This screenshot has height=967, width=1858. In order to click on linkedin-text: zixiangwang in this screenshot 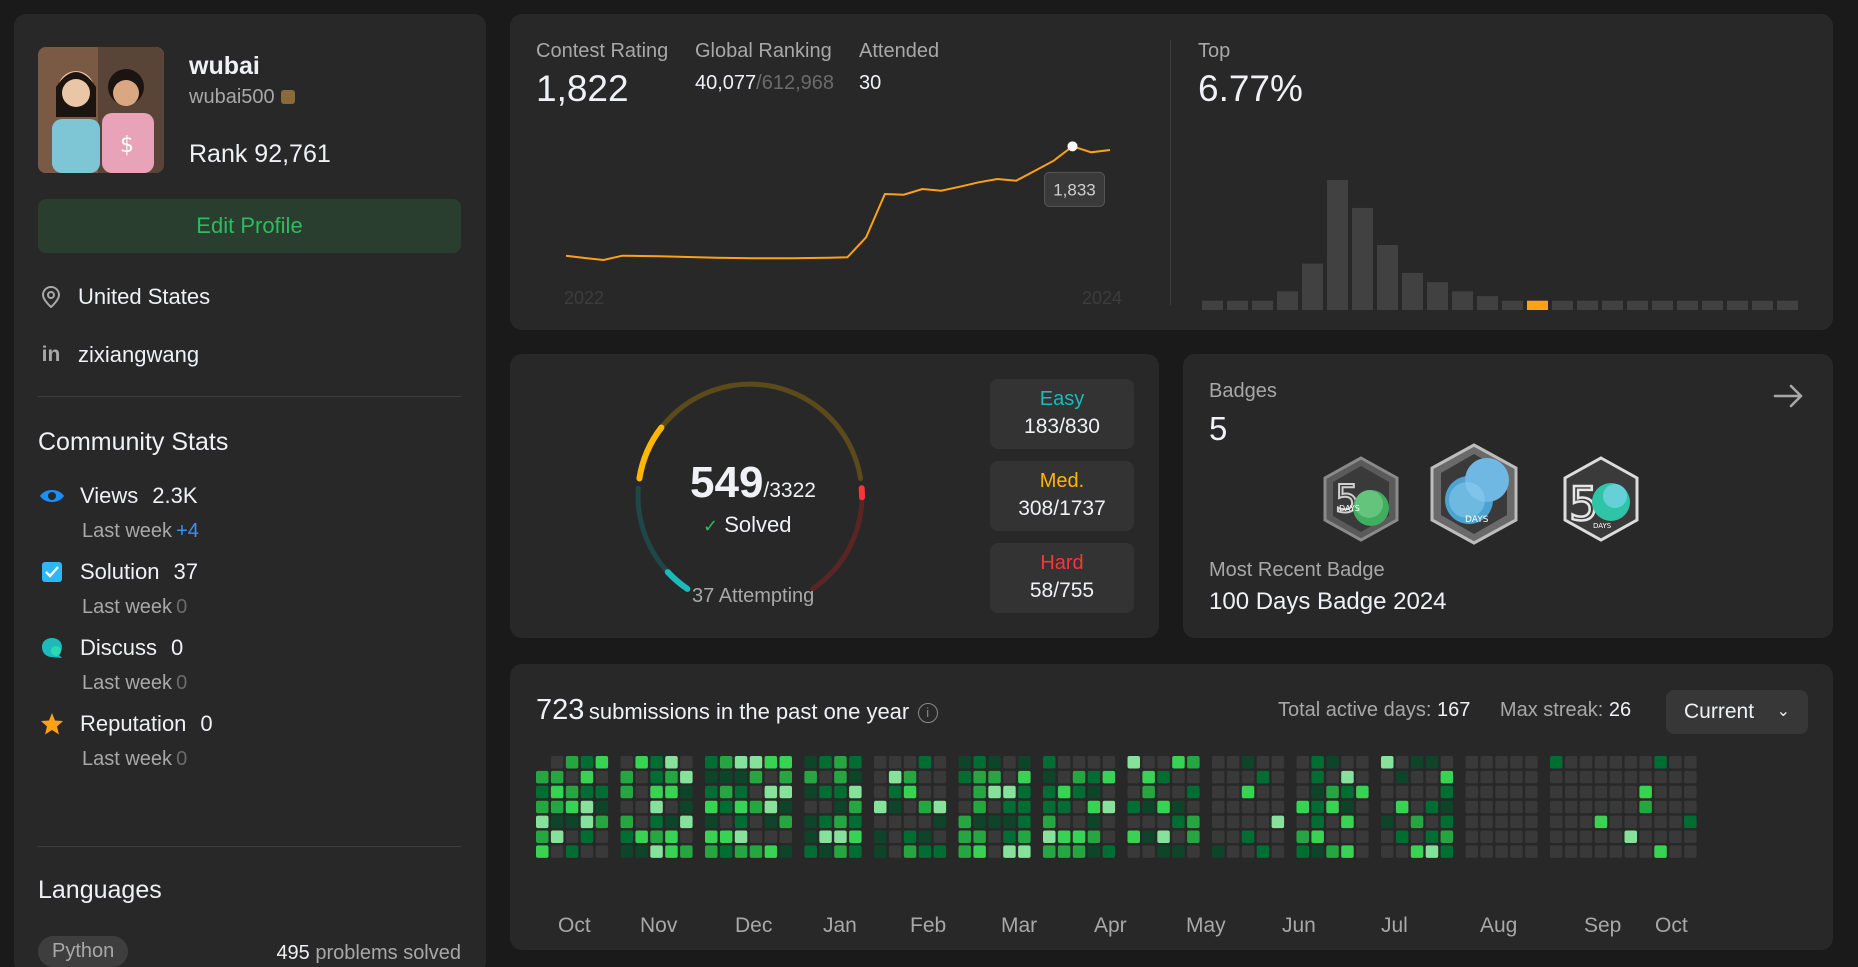, I will do `click(139, 354)`.